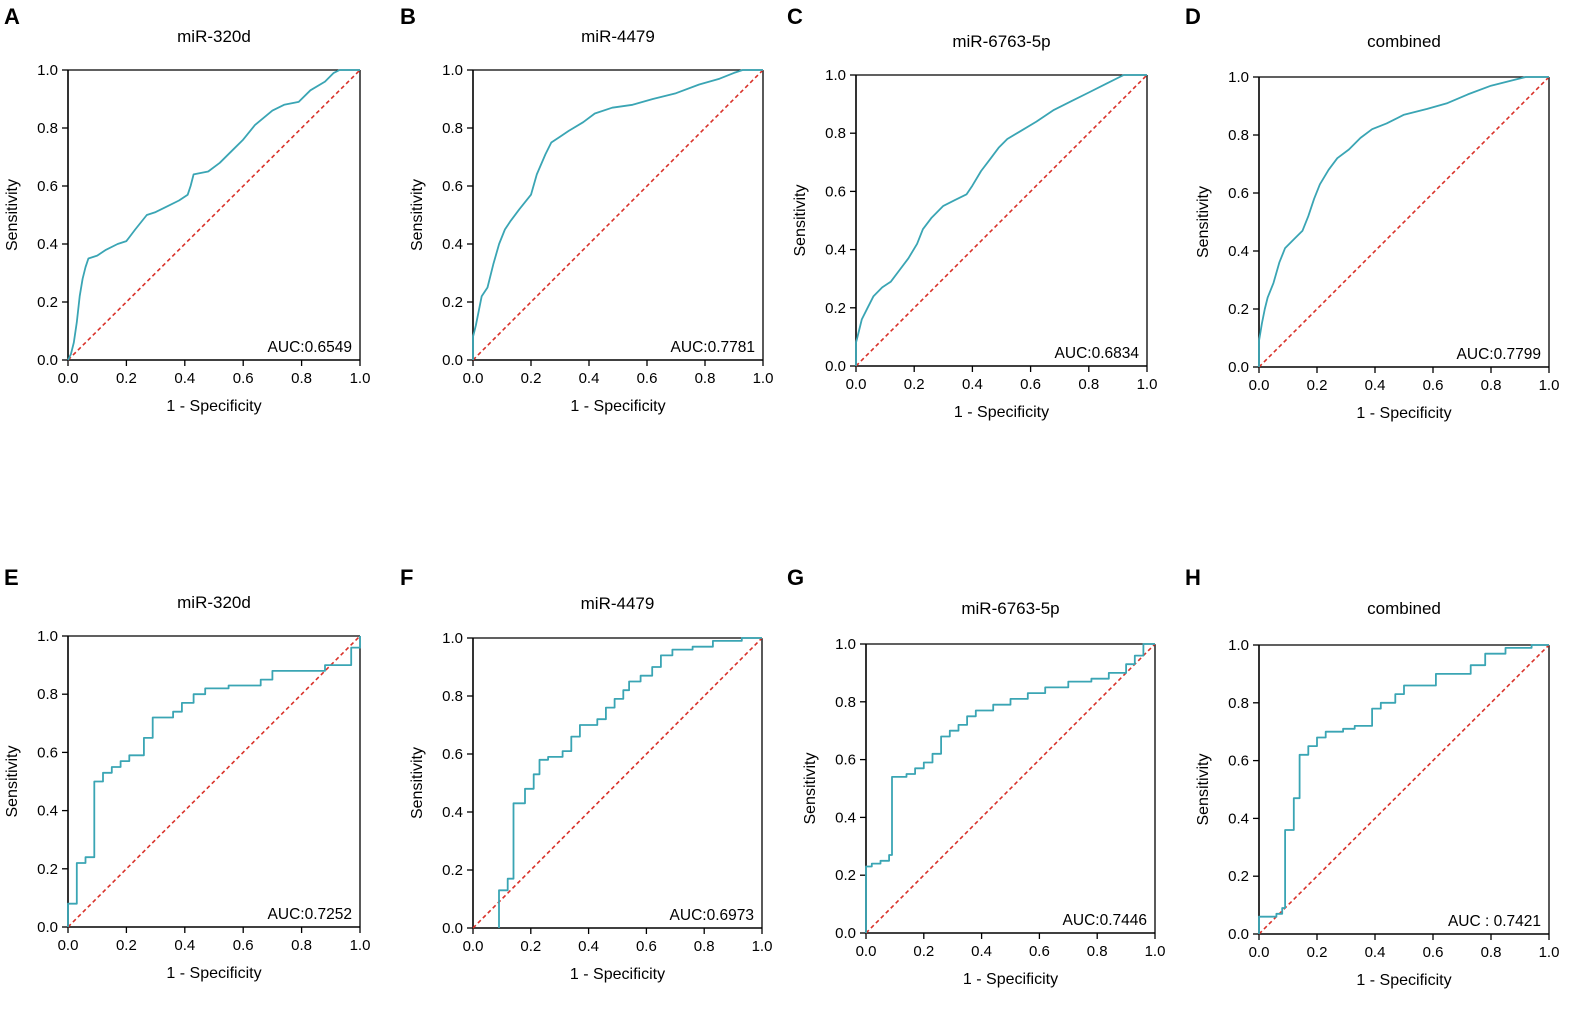  What do you see at coordinates (310, 347) in the screenshot?
I see `auc-label: AUC:0.6549` at bounding box center [310, 347].